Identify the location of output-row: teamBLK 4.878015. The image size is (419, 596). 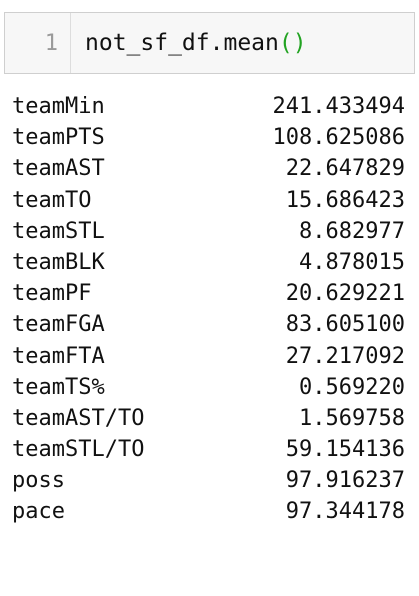
(208, 262).